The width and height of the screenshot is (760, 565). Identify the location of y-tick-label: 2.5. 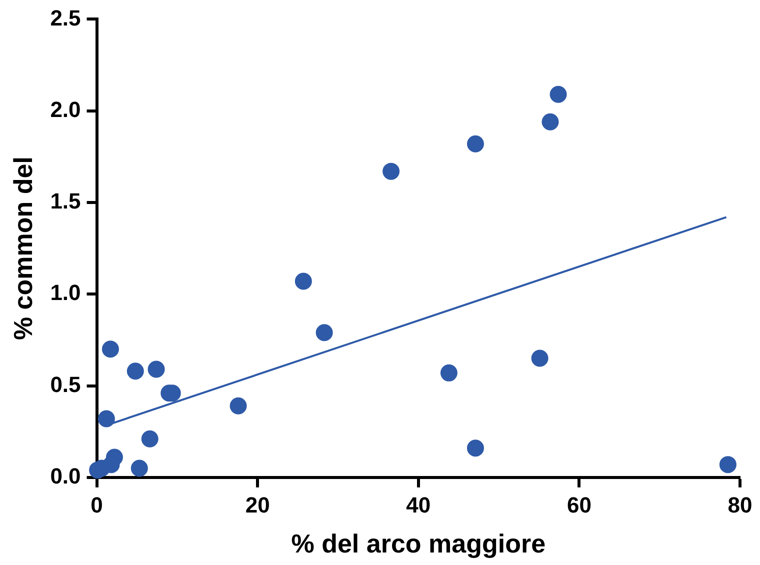
(65, 17).